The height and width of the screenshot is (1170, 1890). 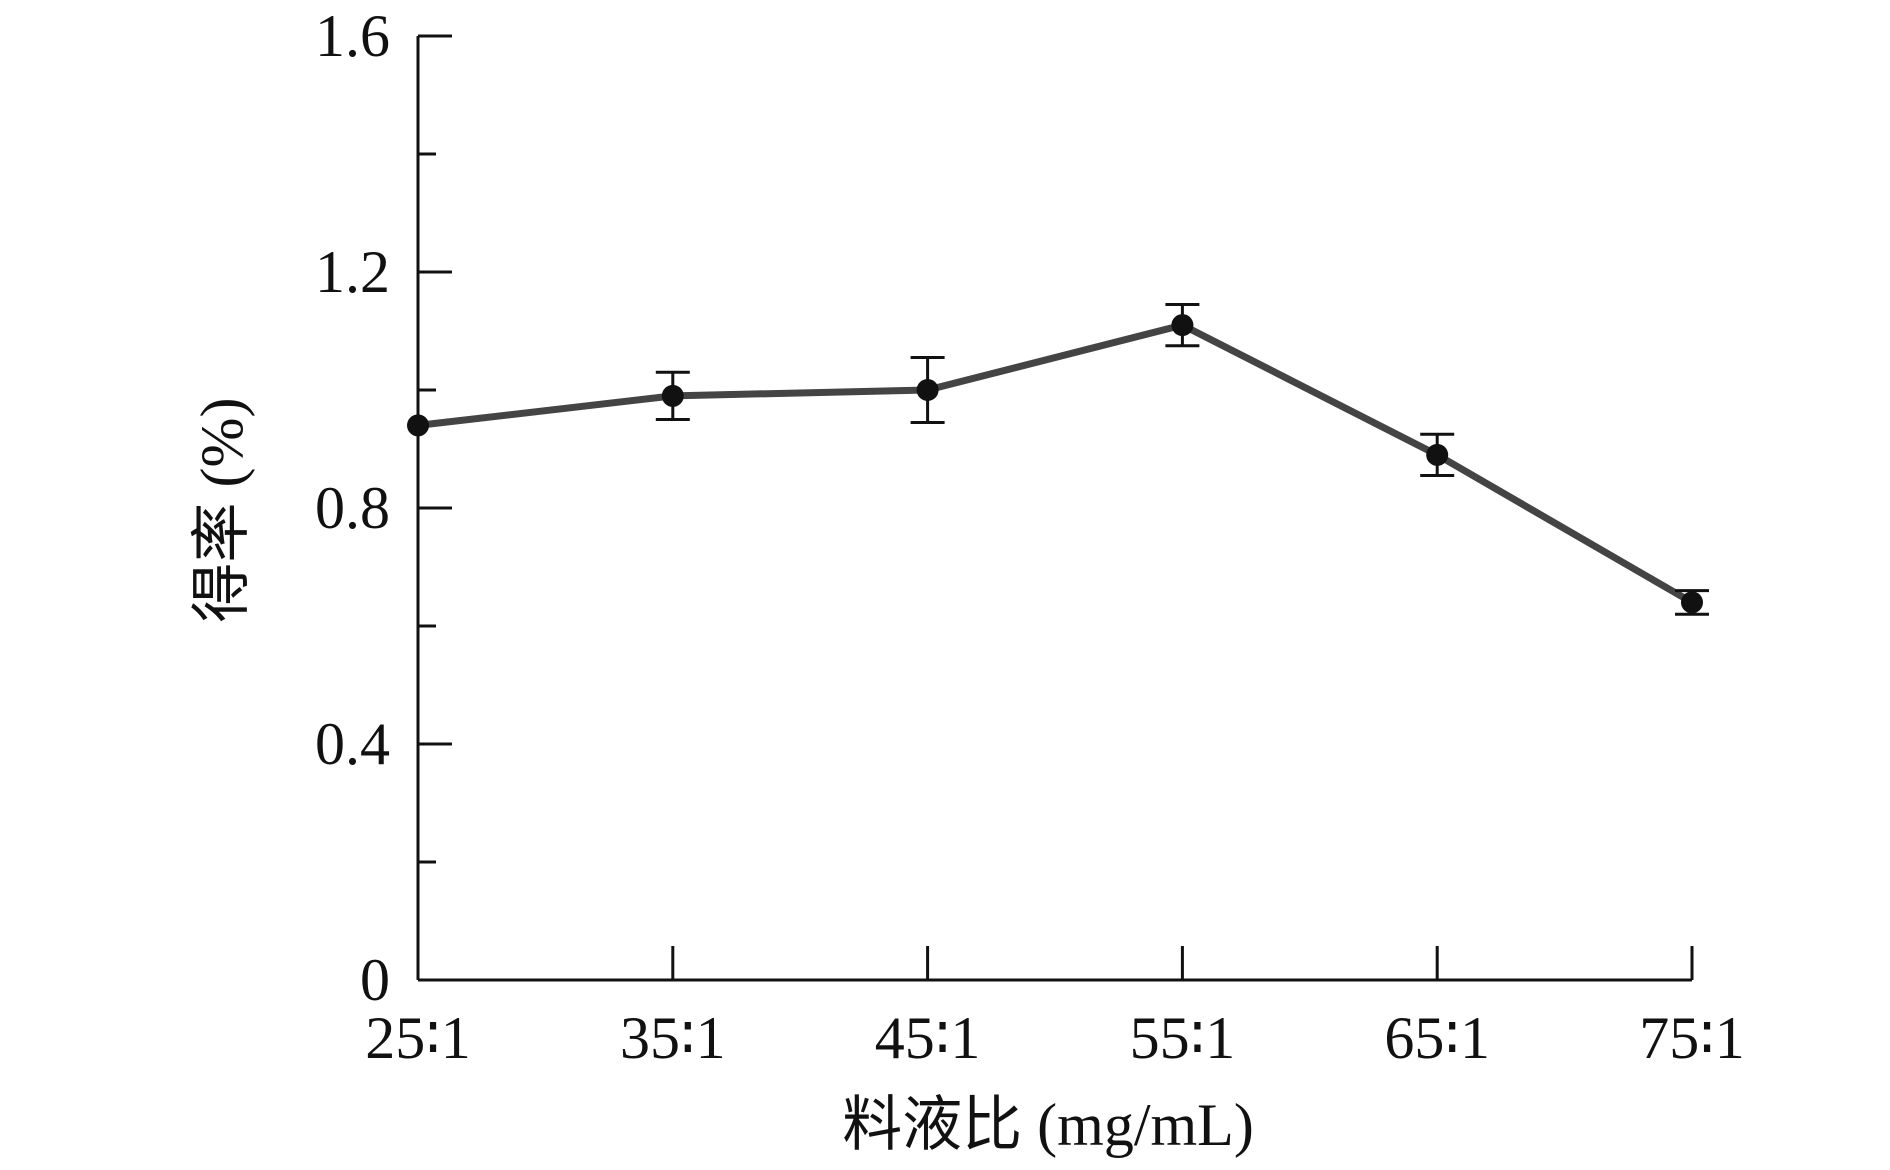 I want to click on x-tick-label: 65∶1, so click(x=1437, y=1038).